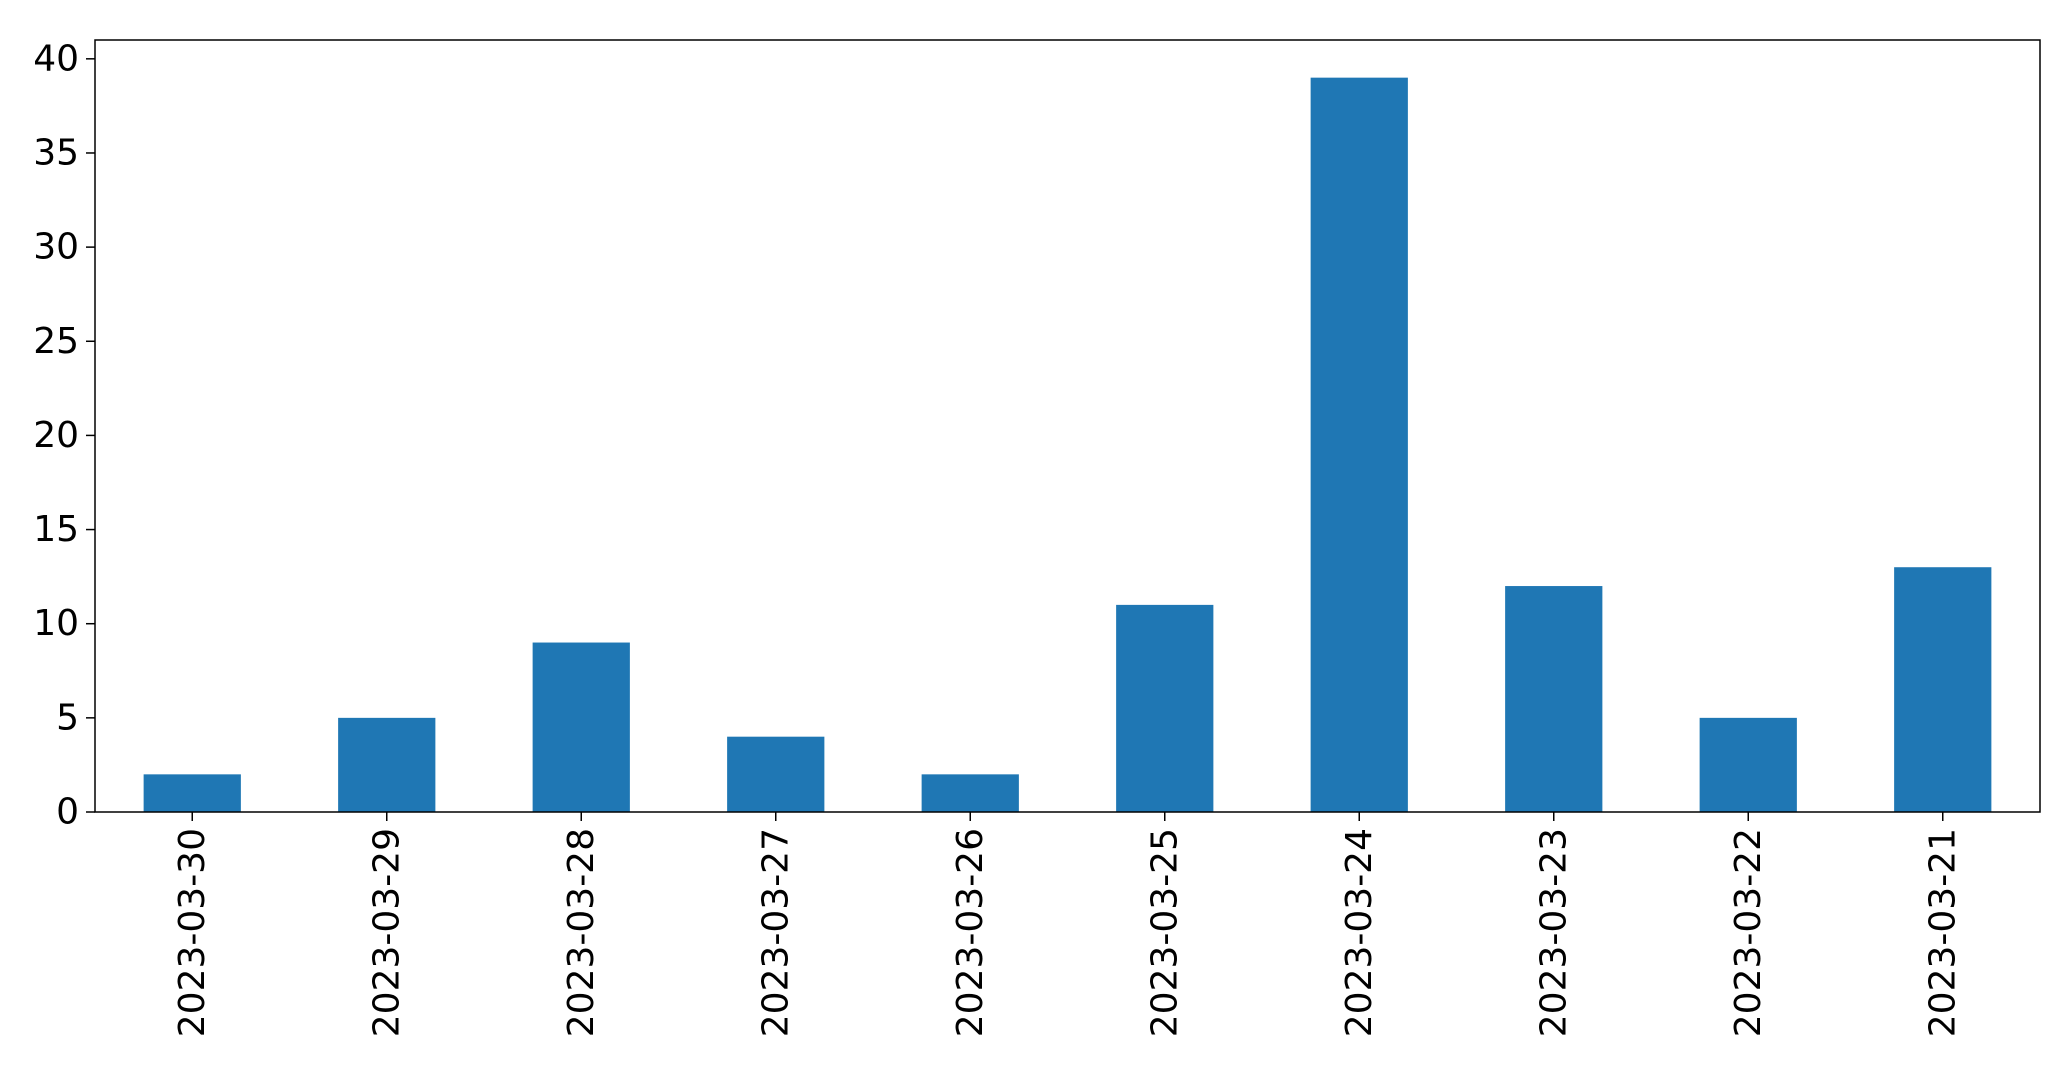 The width and height of the screenshot is (2071, 1065). I want to click on x-tick-label: 2023-03-29, so click(386, 932).